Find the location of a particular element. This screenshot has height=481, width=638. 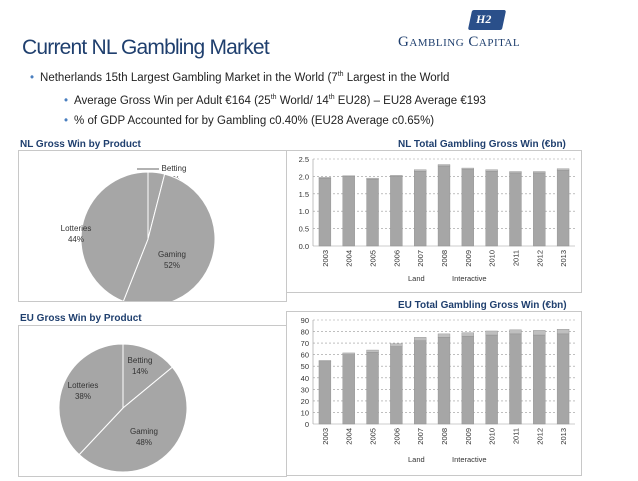

nl-bar-bar-interactive-2006 is located at coordinates (396, 176).